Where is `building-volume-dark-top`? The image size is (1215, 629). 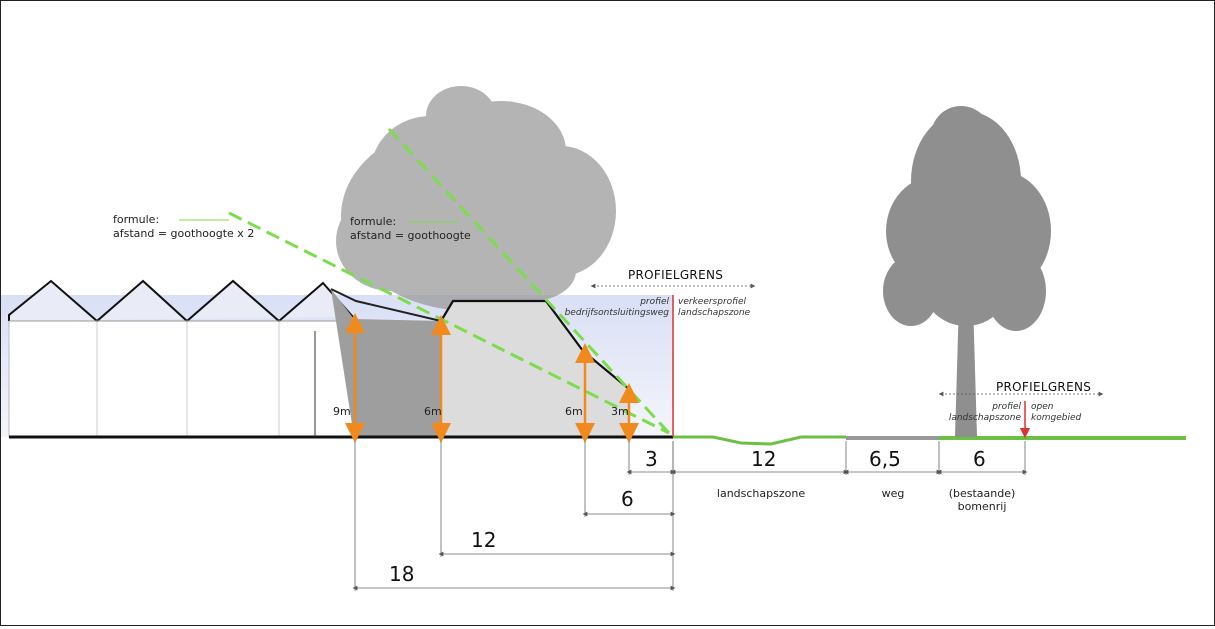
building-volume-dark-top is located at coordinates (386, 305).